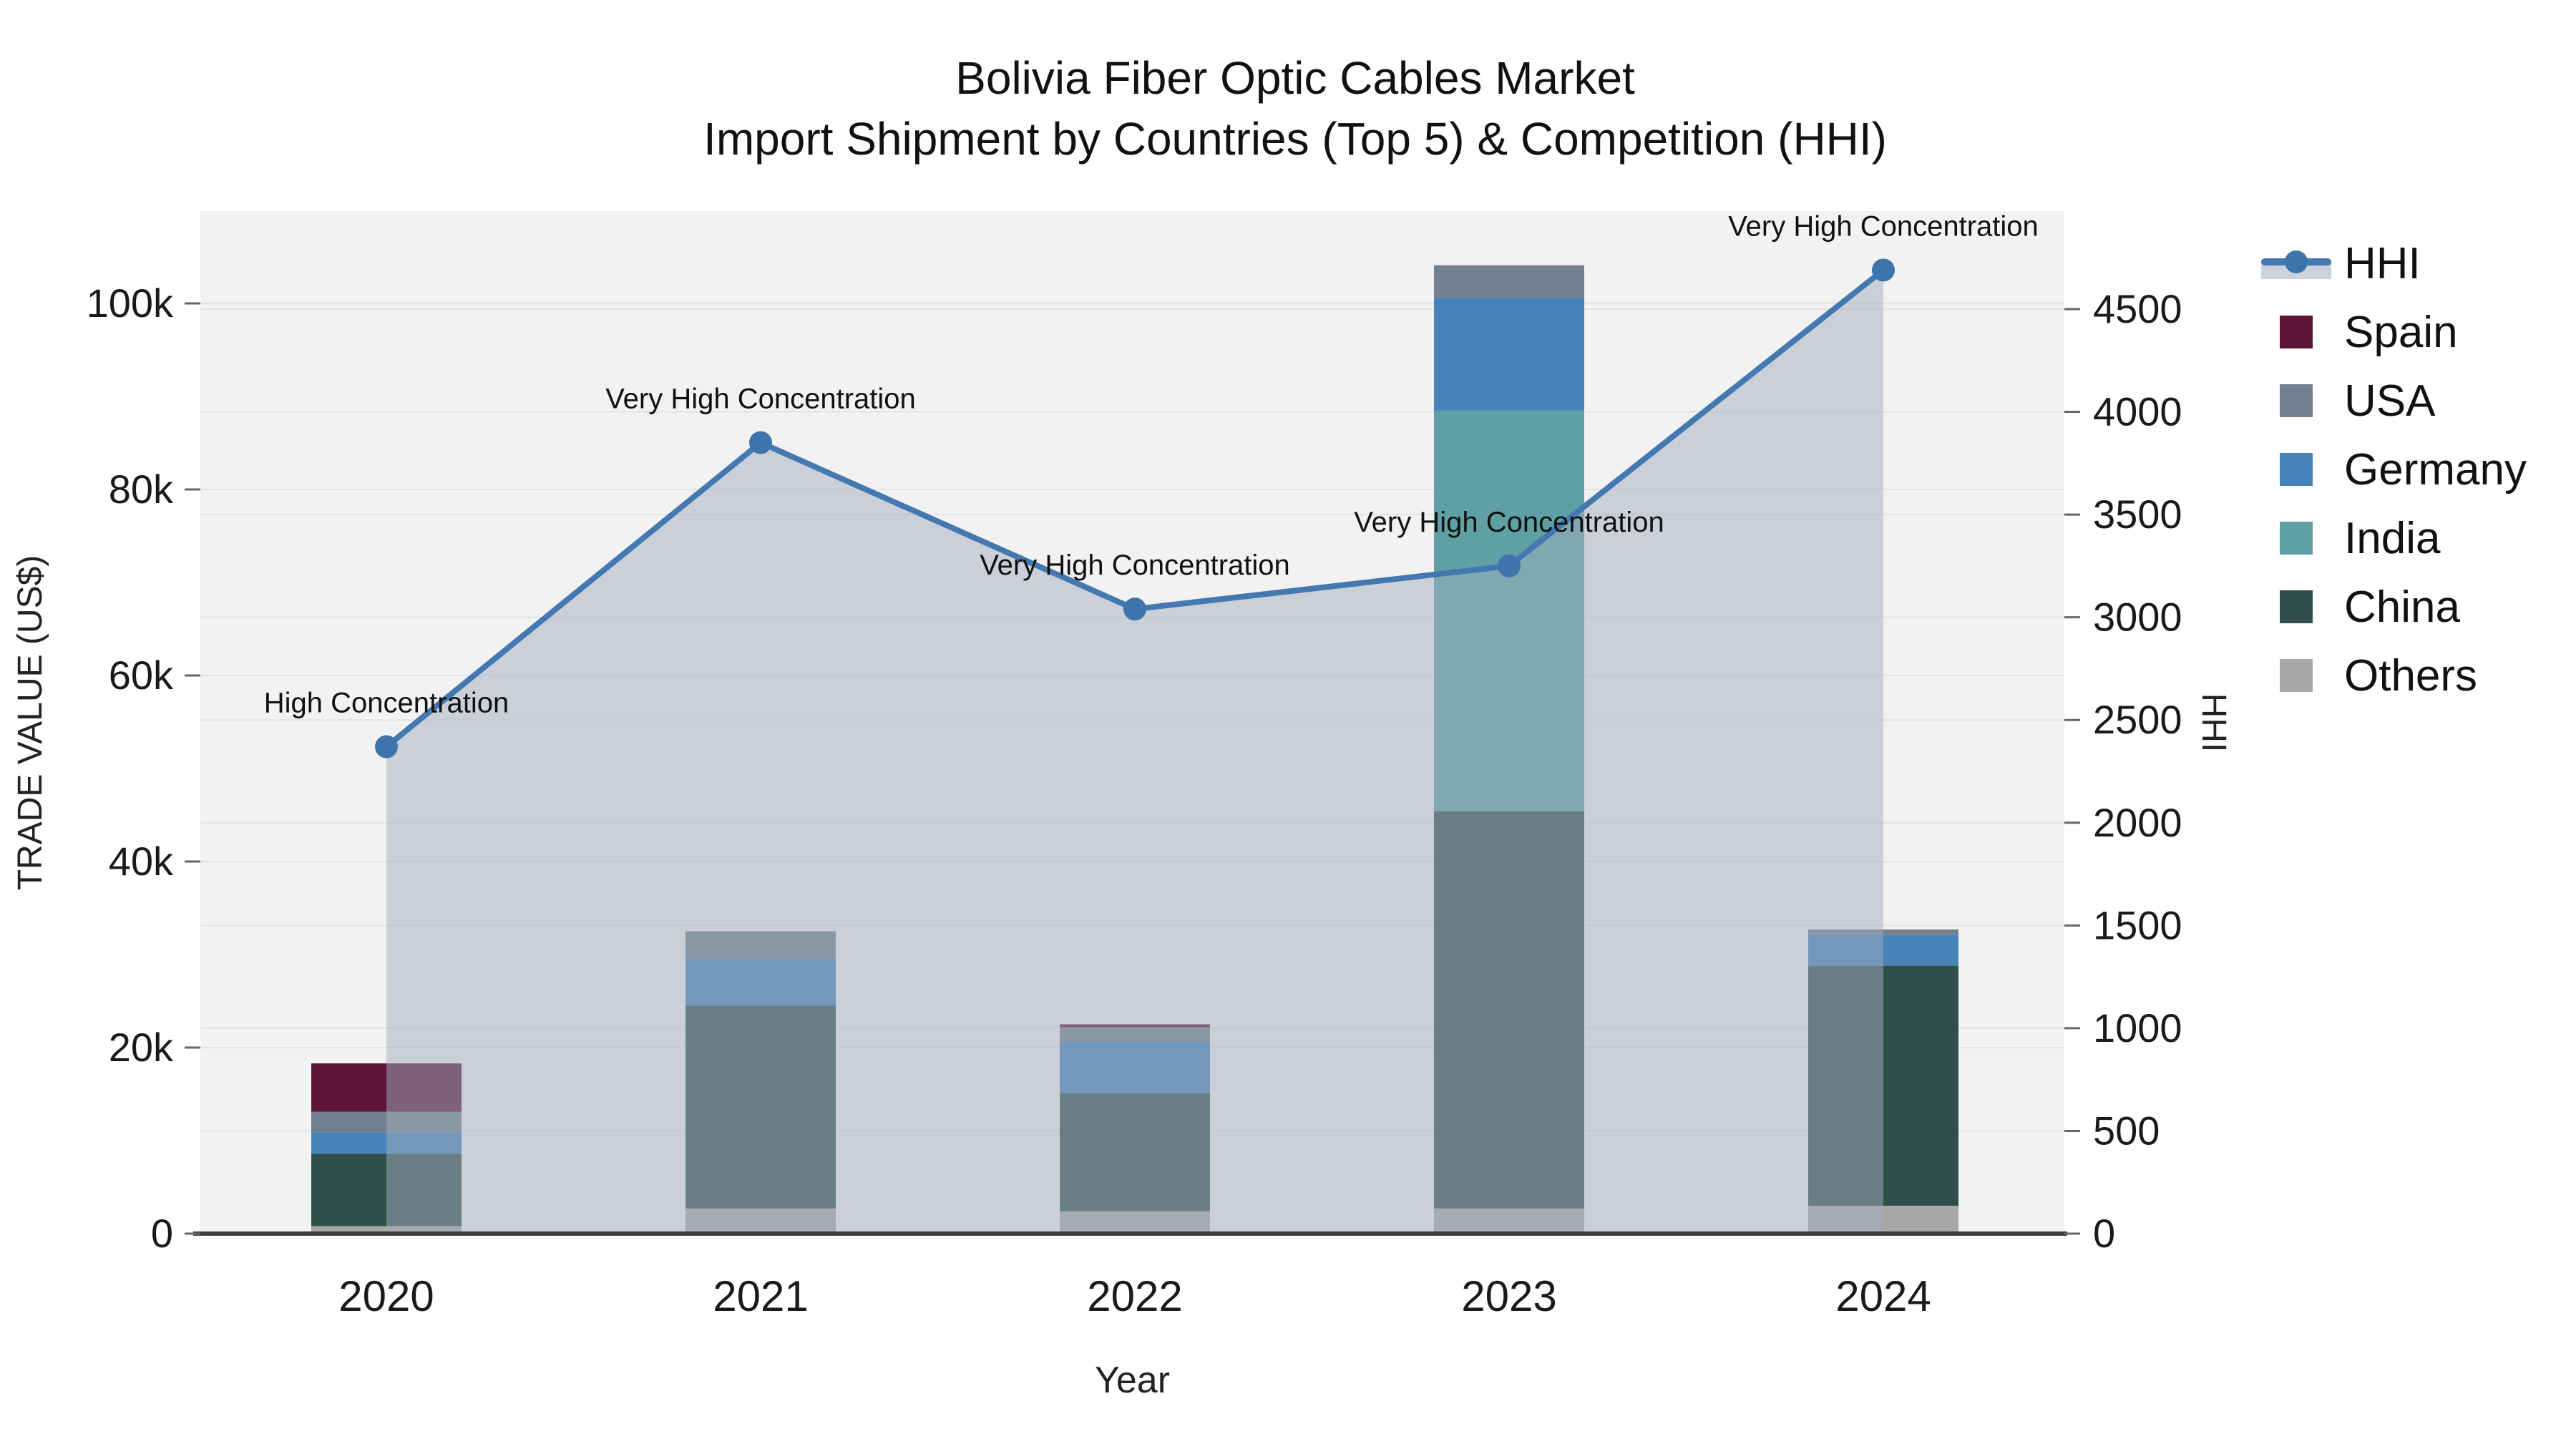 The image size is (2576, 1449). What do you see at coordinates (1509, 354) in the screenshot?
I see `bar-segment-germany-2023` at bounding box center [1509, 354].